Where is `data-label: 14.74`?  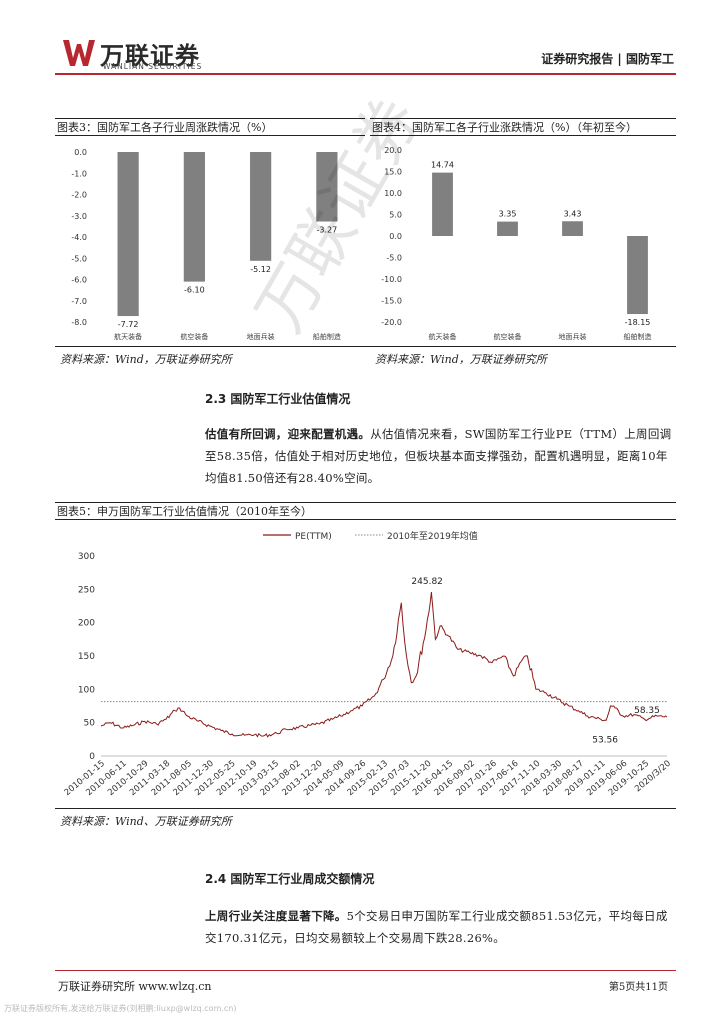
data-label: 14.74 is located at coordinates (442, 165).